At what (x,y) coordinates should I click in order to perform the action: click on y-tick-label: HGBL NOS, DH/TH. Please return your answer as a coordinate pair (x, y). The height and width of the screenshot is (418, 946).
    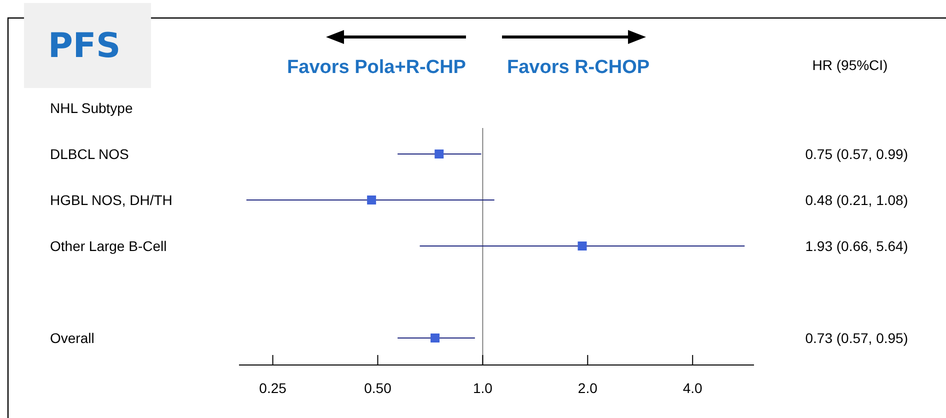
    Looking at the image, I should click on (111, 200).